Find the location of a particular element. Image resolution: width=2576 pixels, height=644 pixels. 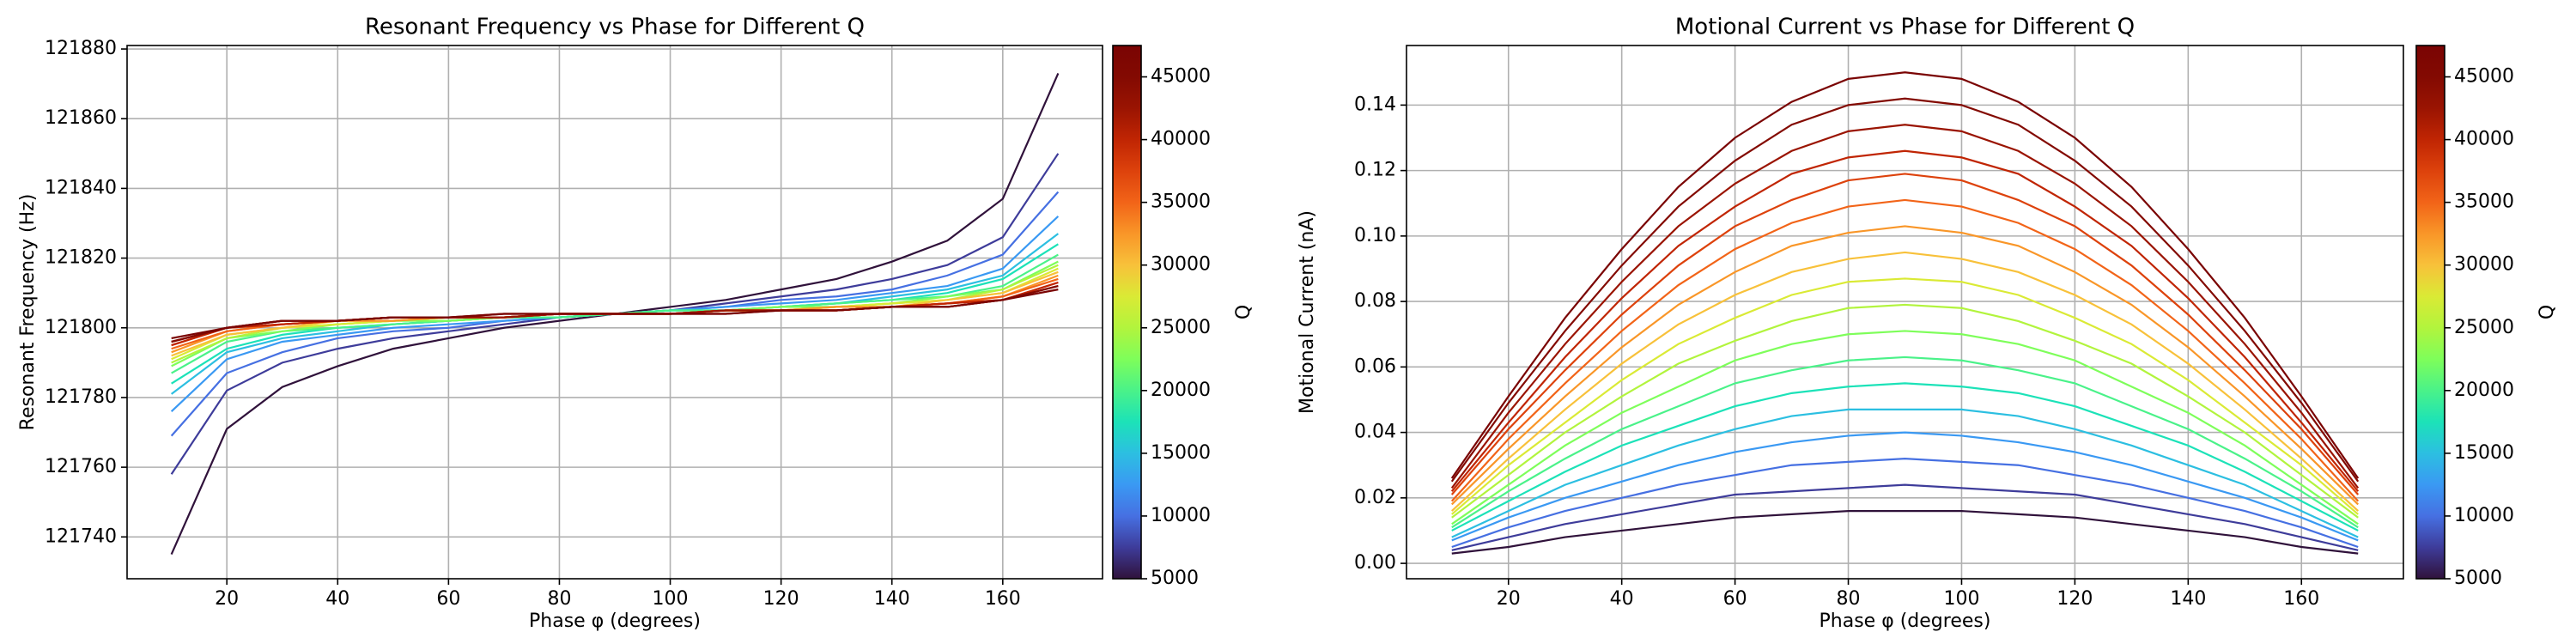

y-tick-label: 0.10 is located at coordinates (1375, 236).